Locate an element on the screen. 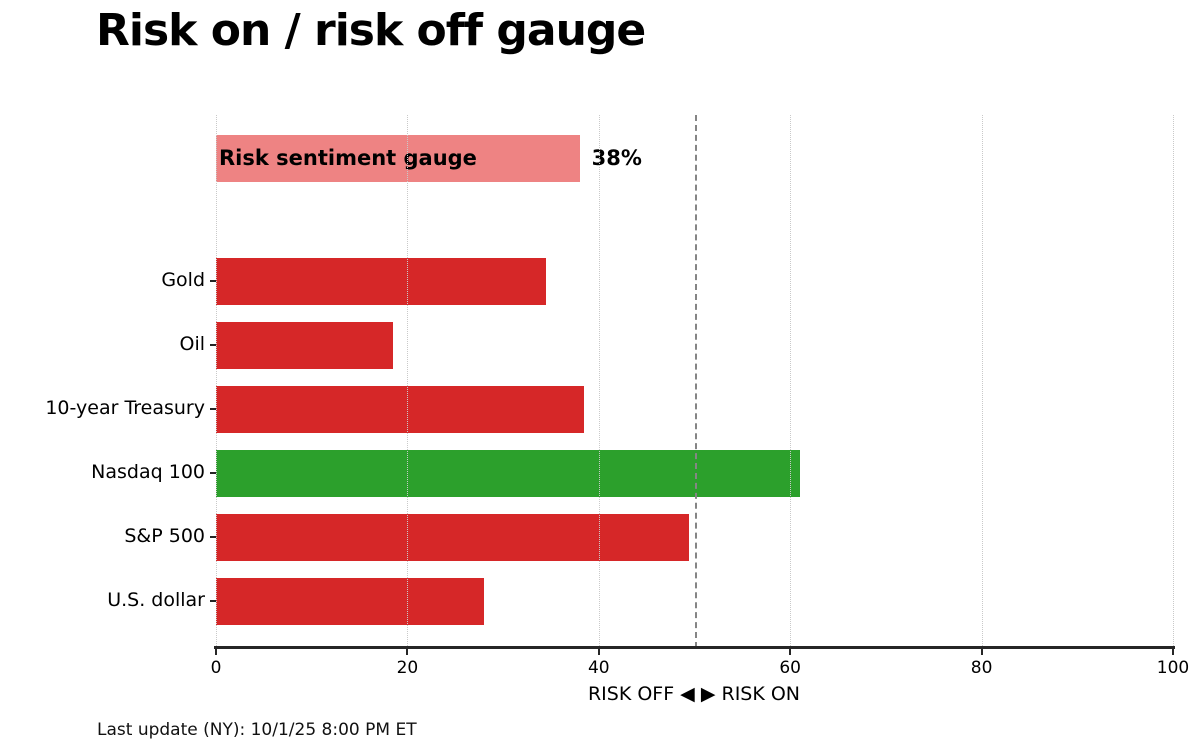 This screenshot has height=752, width=1200. x-axis-label: RISK OFF ◀ ▶ RISK ON is located at coordinates (694, 694).